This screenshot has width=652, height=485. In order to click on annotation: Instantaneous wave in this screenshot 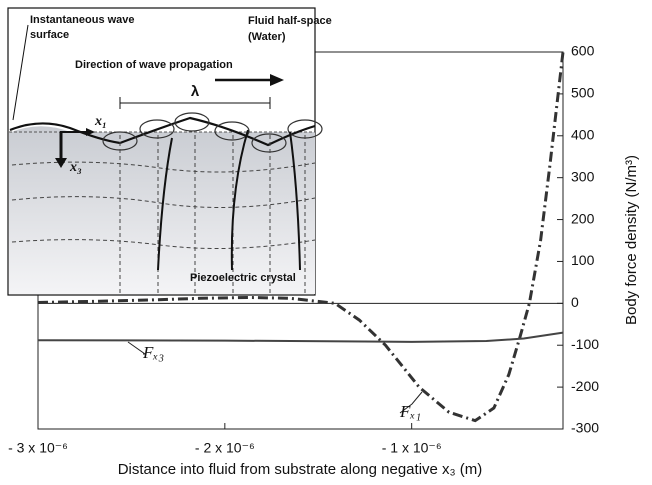, I will do `click(82, 20)`.